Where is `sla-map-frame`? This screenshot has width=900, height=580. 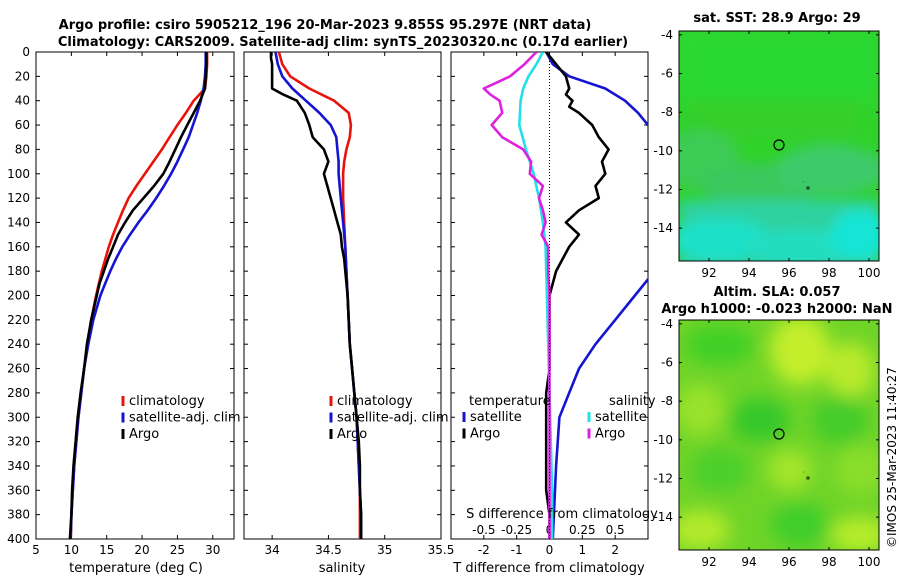 sla-map-frame is located at coordinates (779, 435).